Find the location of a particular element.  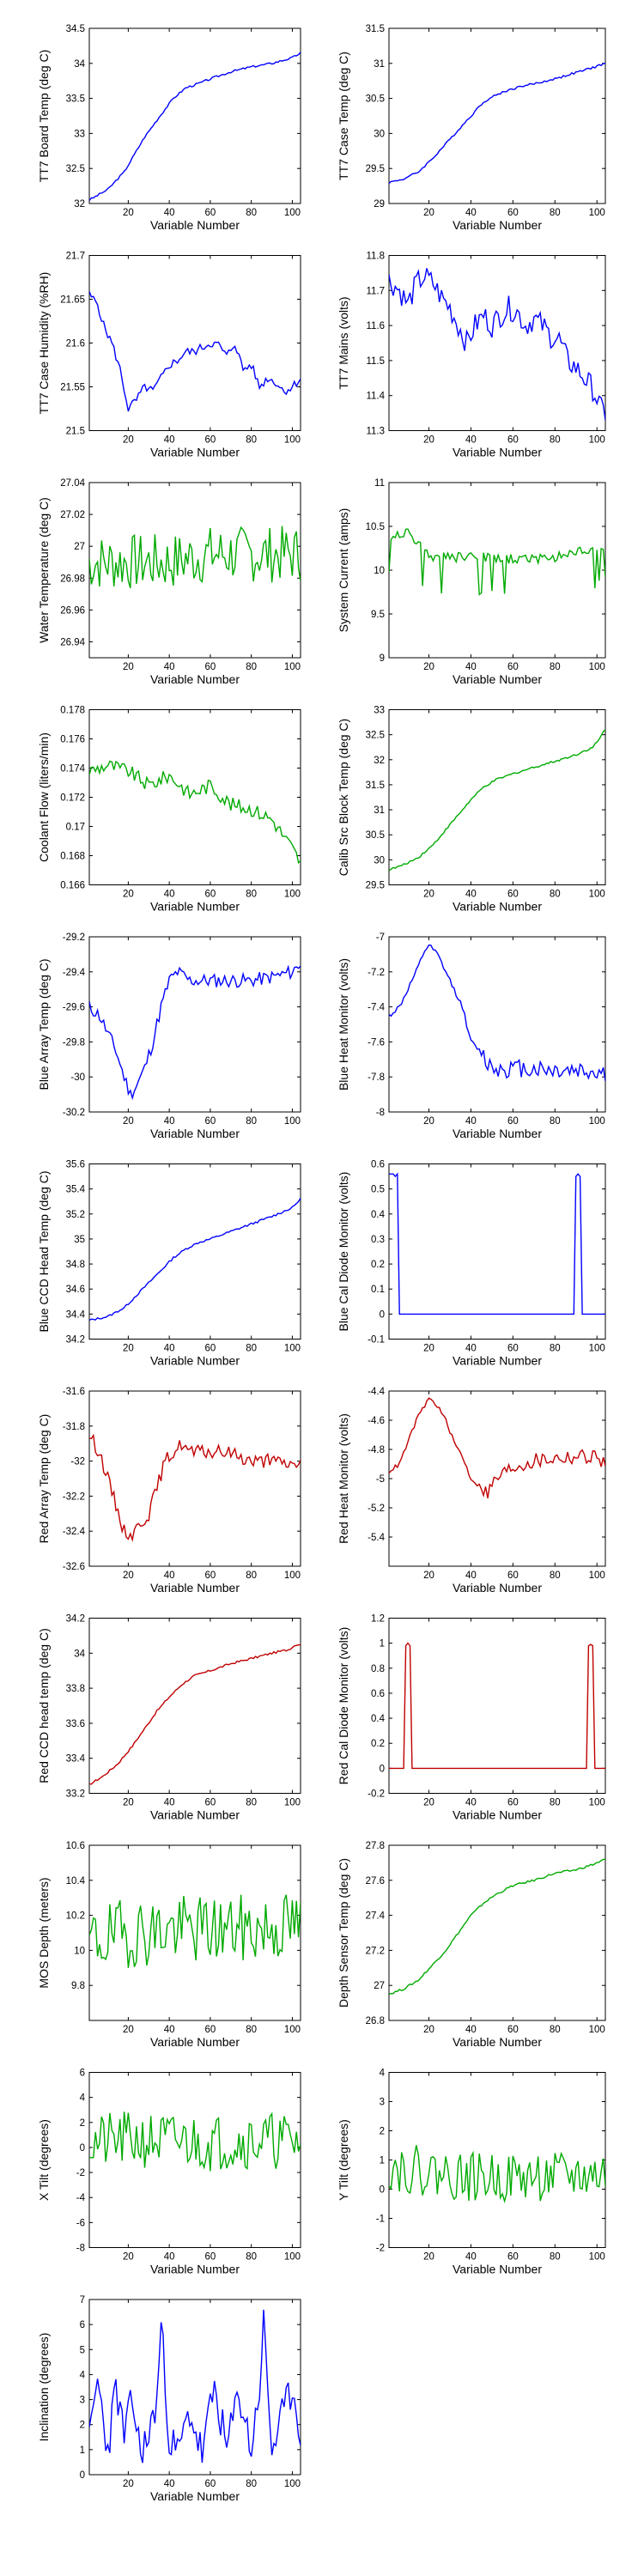

y-axis-label: TT7 Mains (volts) is located at coordinates (344, 343).